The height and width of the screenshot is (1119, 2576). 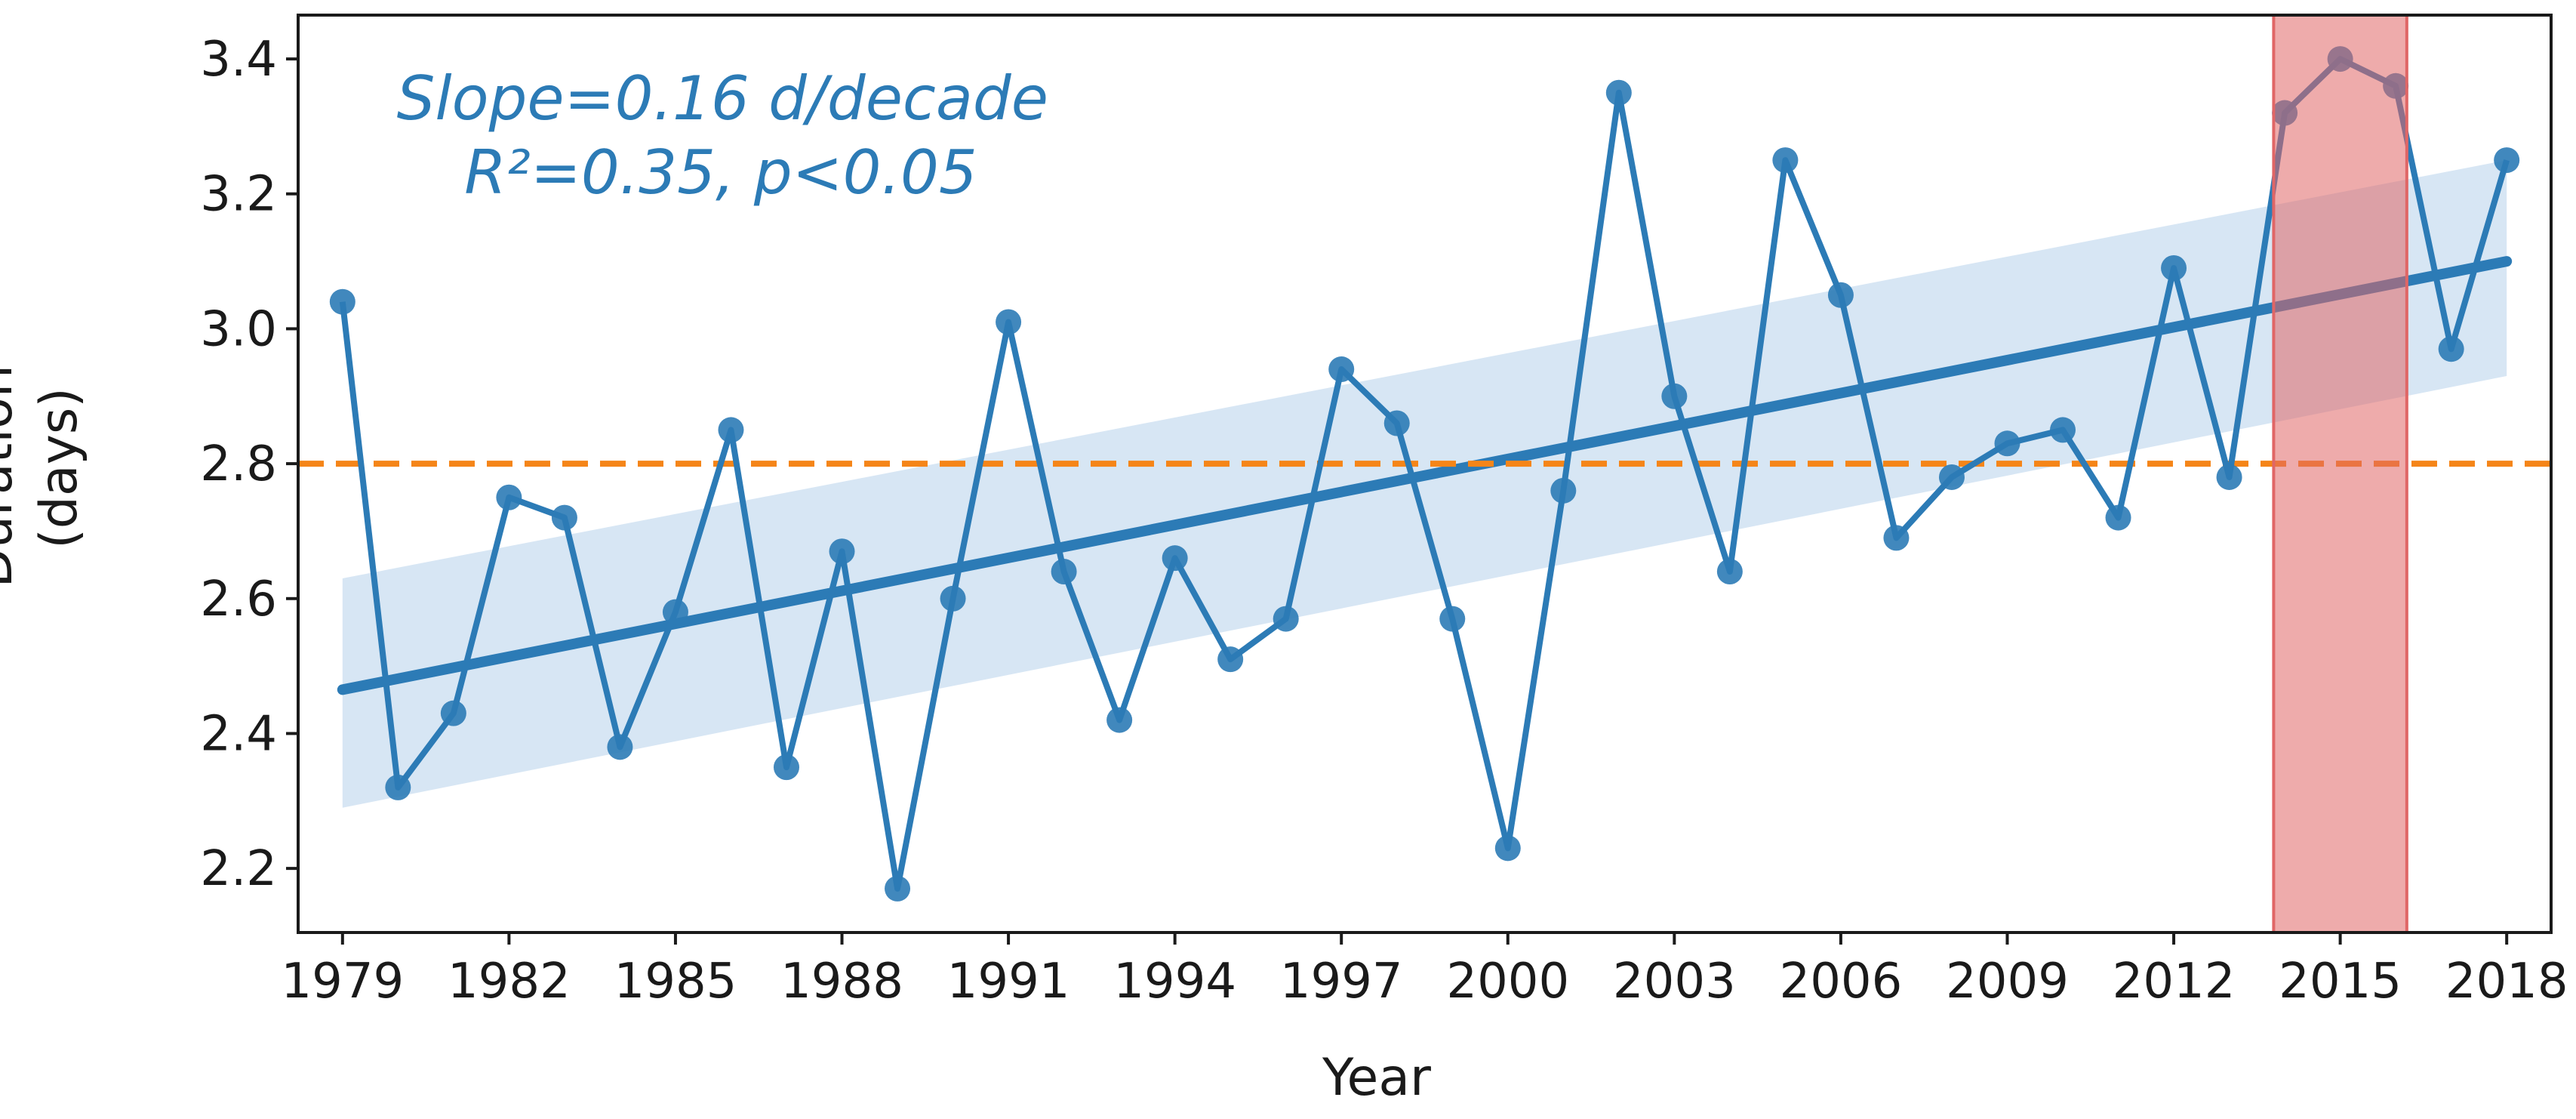 I want to click on x-tick-label-1991: 1991, so click(x=1008, y=982).